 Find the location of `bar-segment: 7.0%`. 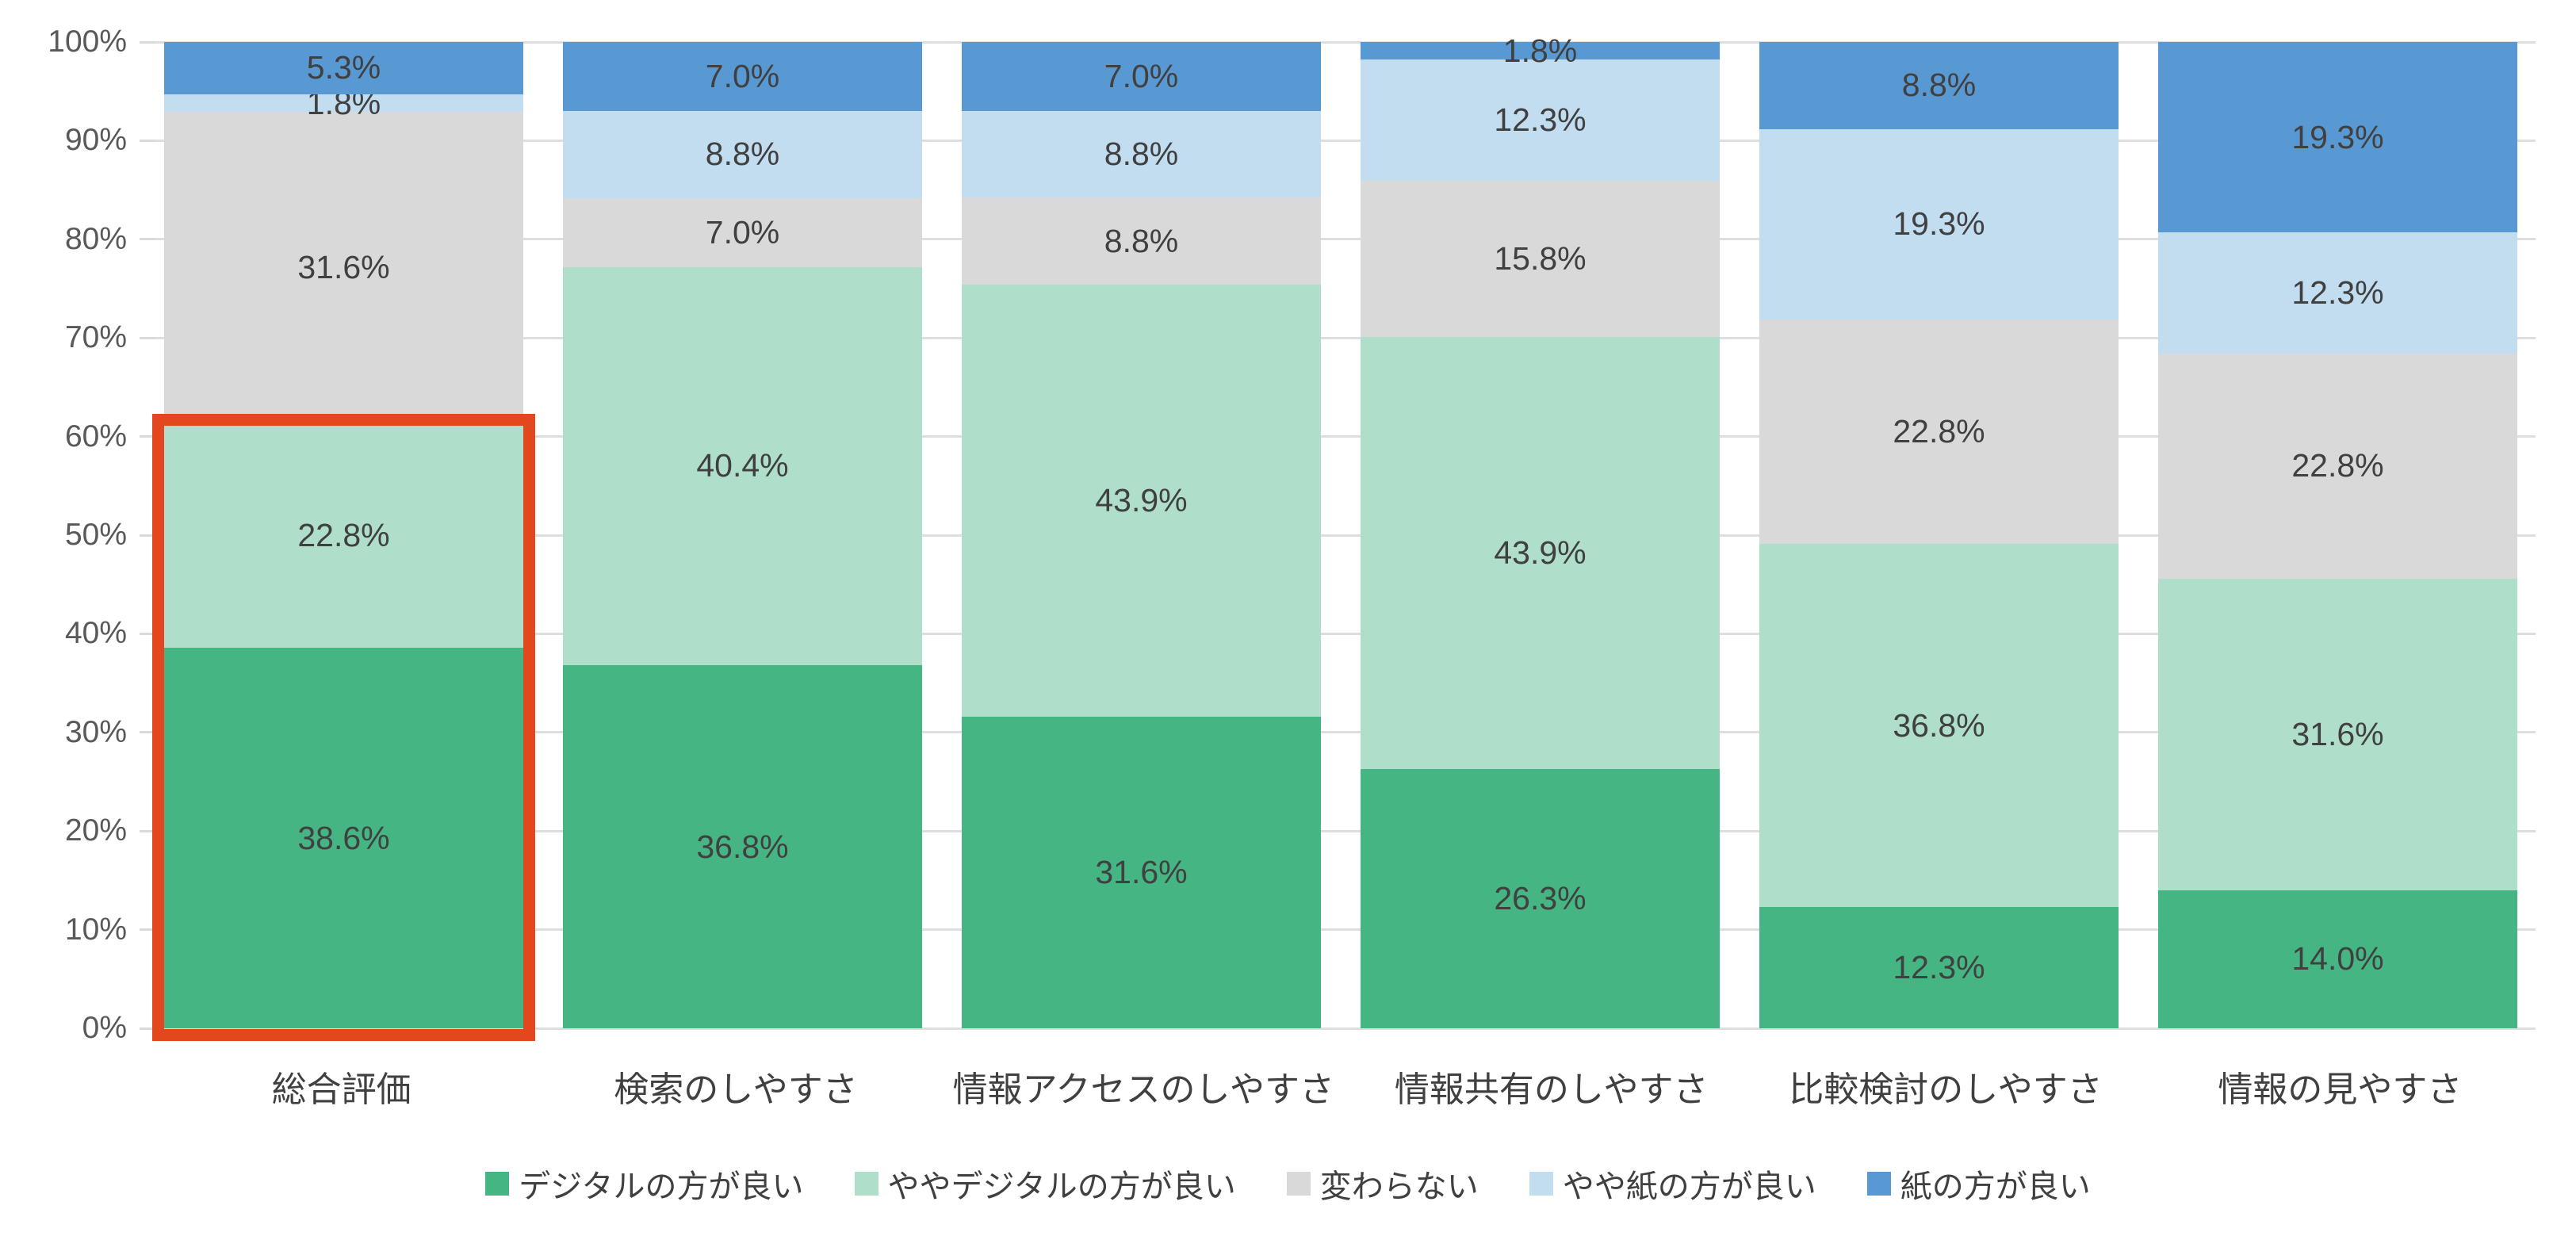

bar-segment: 7.0% is located at coordinates (742, 232).